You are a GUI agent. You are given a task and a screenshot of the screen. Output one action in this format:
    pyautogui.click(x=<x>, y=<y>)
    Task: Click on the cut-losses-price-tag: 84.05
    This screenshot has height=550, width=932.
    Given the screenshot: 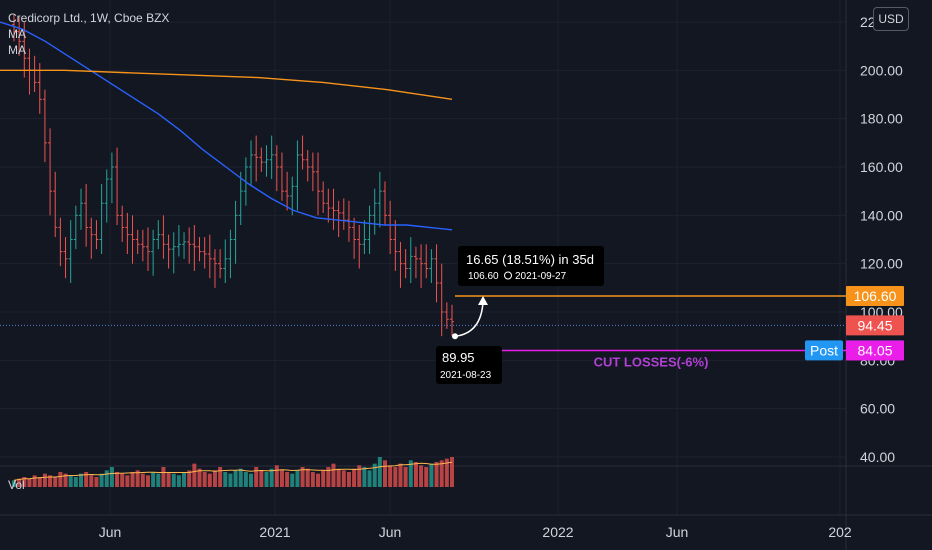 What is the action you would take?
    pyautogui.click(x=874, y=351)
    